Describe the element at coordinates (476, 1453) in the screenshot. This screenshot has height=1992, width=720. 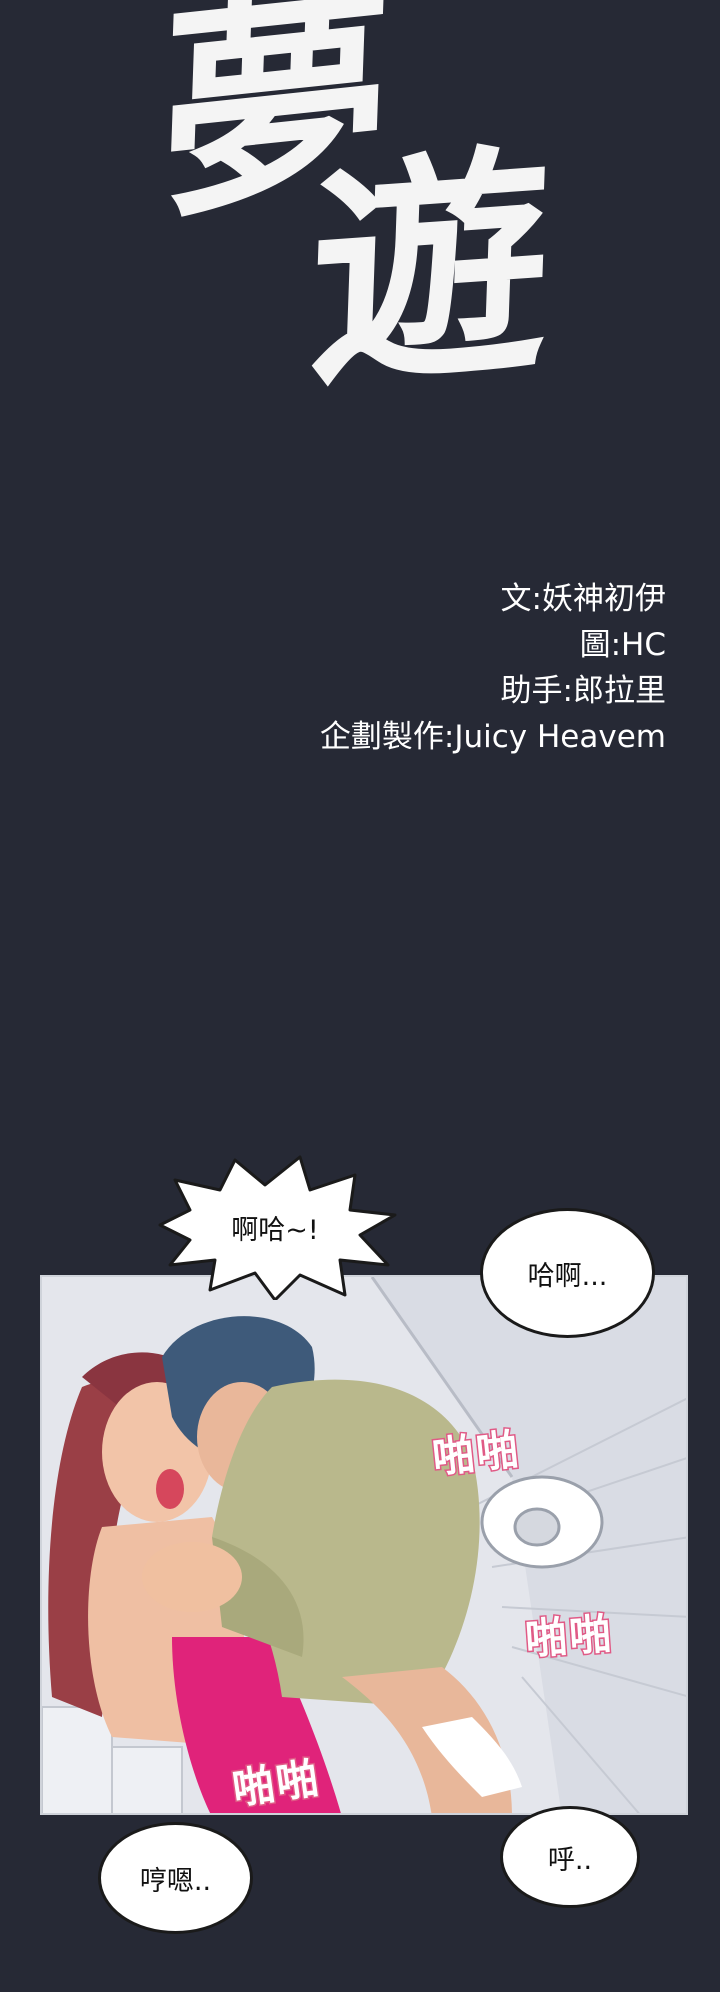
I see `sfx-text-1: 啪啪` at that location.